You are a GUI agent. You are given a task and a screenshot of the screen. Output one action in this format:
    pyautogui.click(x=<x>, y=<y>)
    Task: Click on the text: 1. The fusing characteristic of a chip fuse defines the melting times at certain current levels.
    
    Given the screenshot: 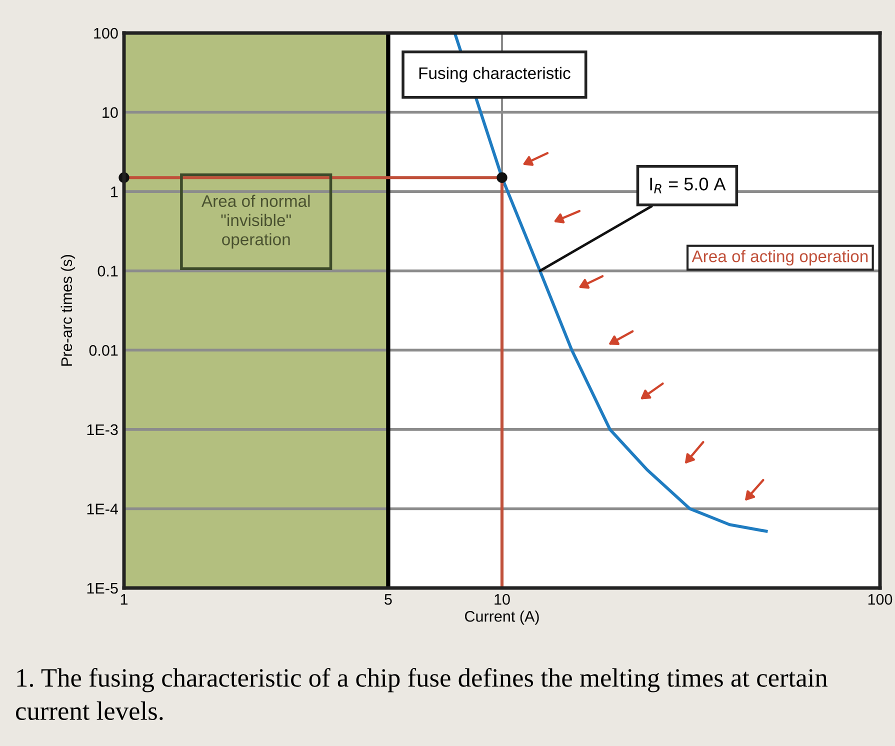 What is the action you would take?
    pyautogui.click(x=422, y=694)
    